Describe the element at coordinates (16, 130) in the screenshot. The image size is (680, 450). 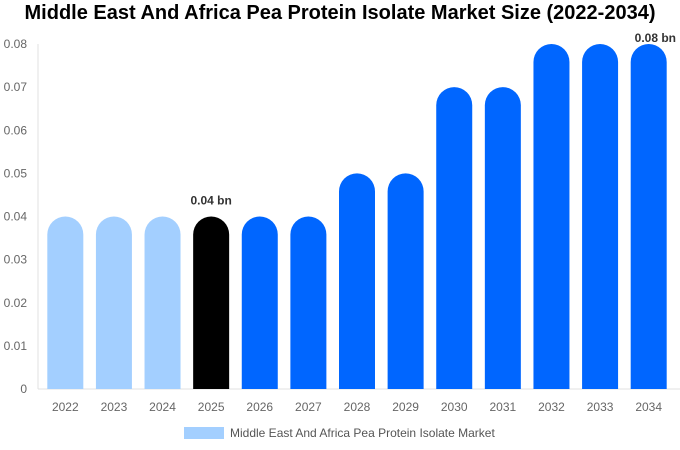
I see `y-tick-label: 0.06` at that location.